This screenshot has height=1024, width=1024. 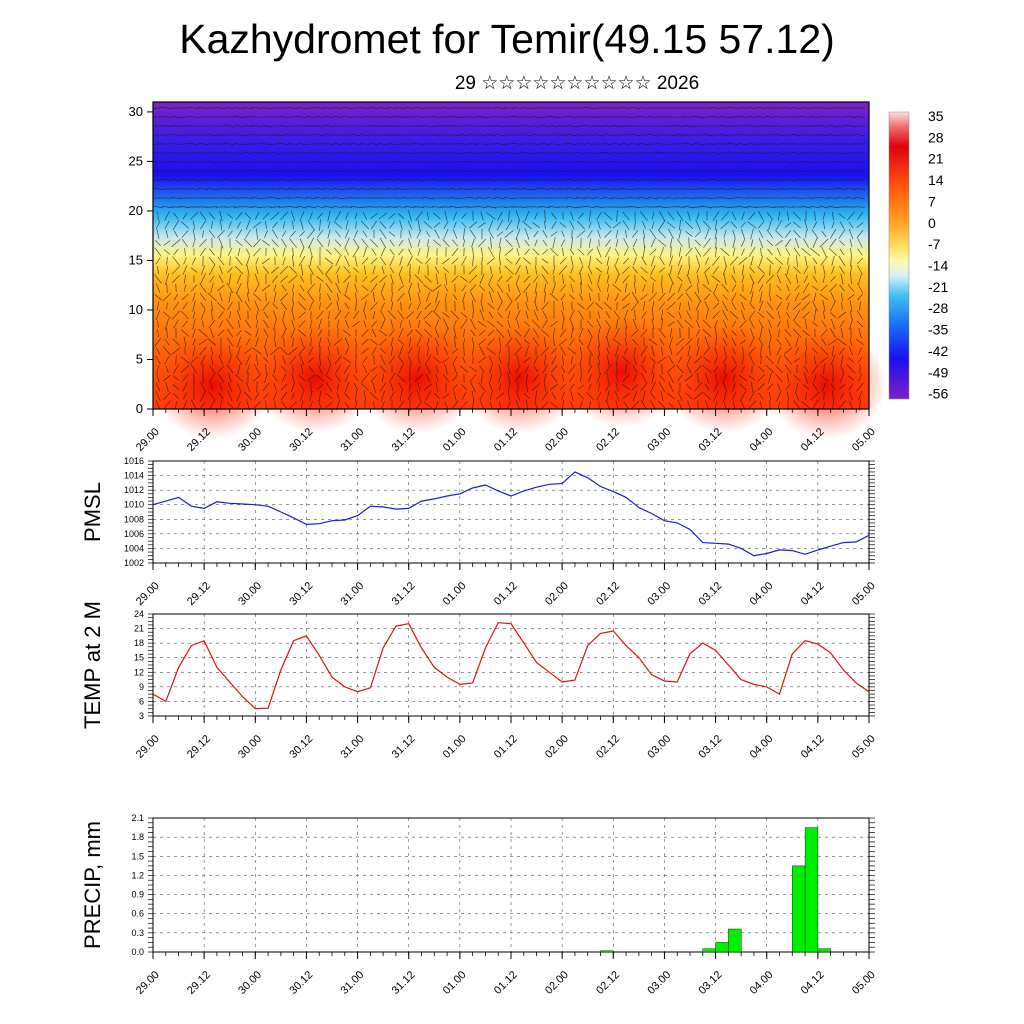 I want to click on colorbar-label: 28, so click(x=936, y=137).